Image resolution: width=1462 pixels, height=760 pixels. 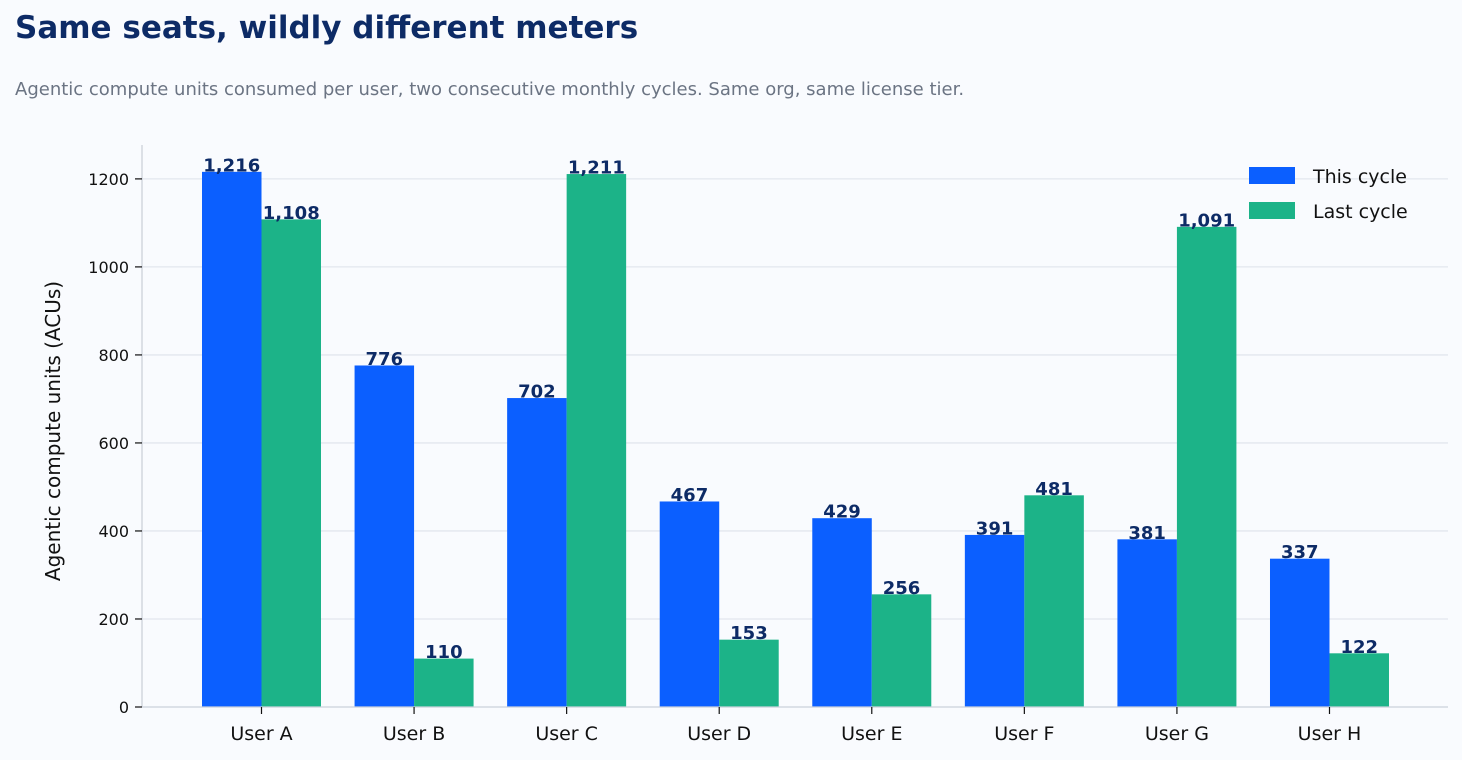 I want to click on data-label: 702, so click(x=537, y=392).